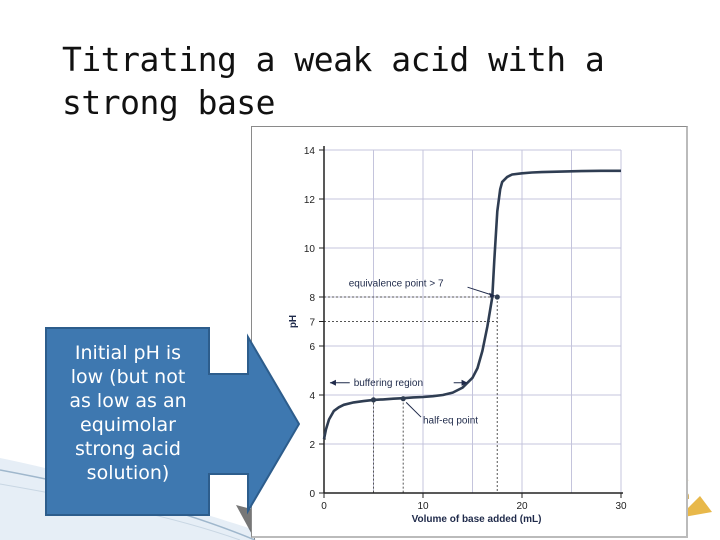  Describe the element at coordinates (450, 421) in the screenshot. I see `annotation-half-eq-point: half-eq point` at that location.